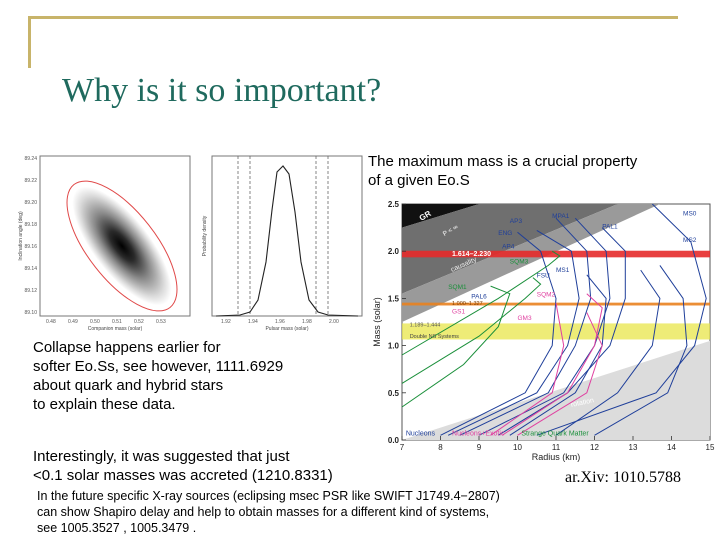  I want to click on collapse-line: Collapse happens earlier for, so click(127, 347).